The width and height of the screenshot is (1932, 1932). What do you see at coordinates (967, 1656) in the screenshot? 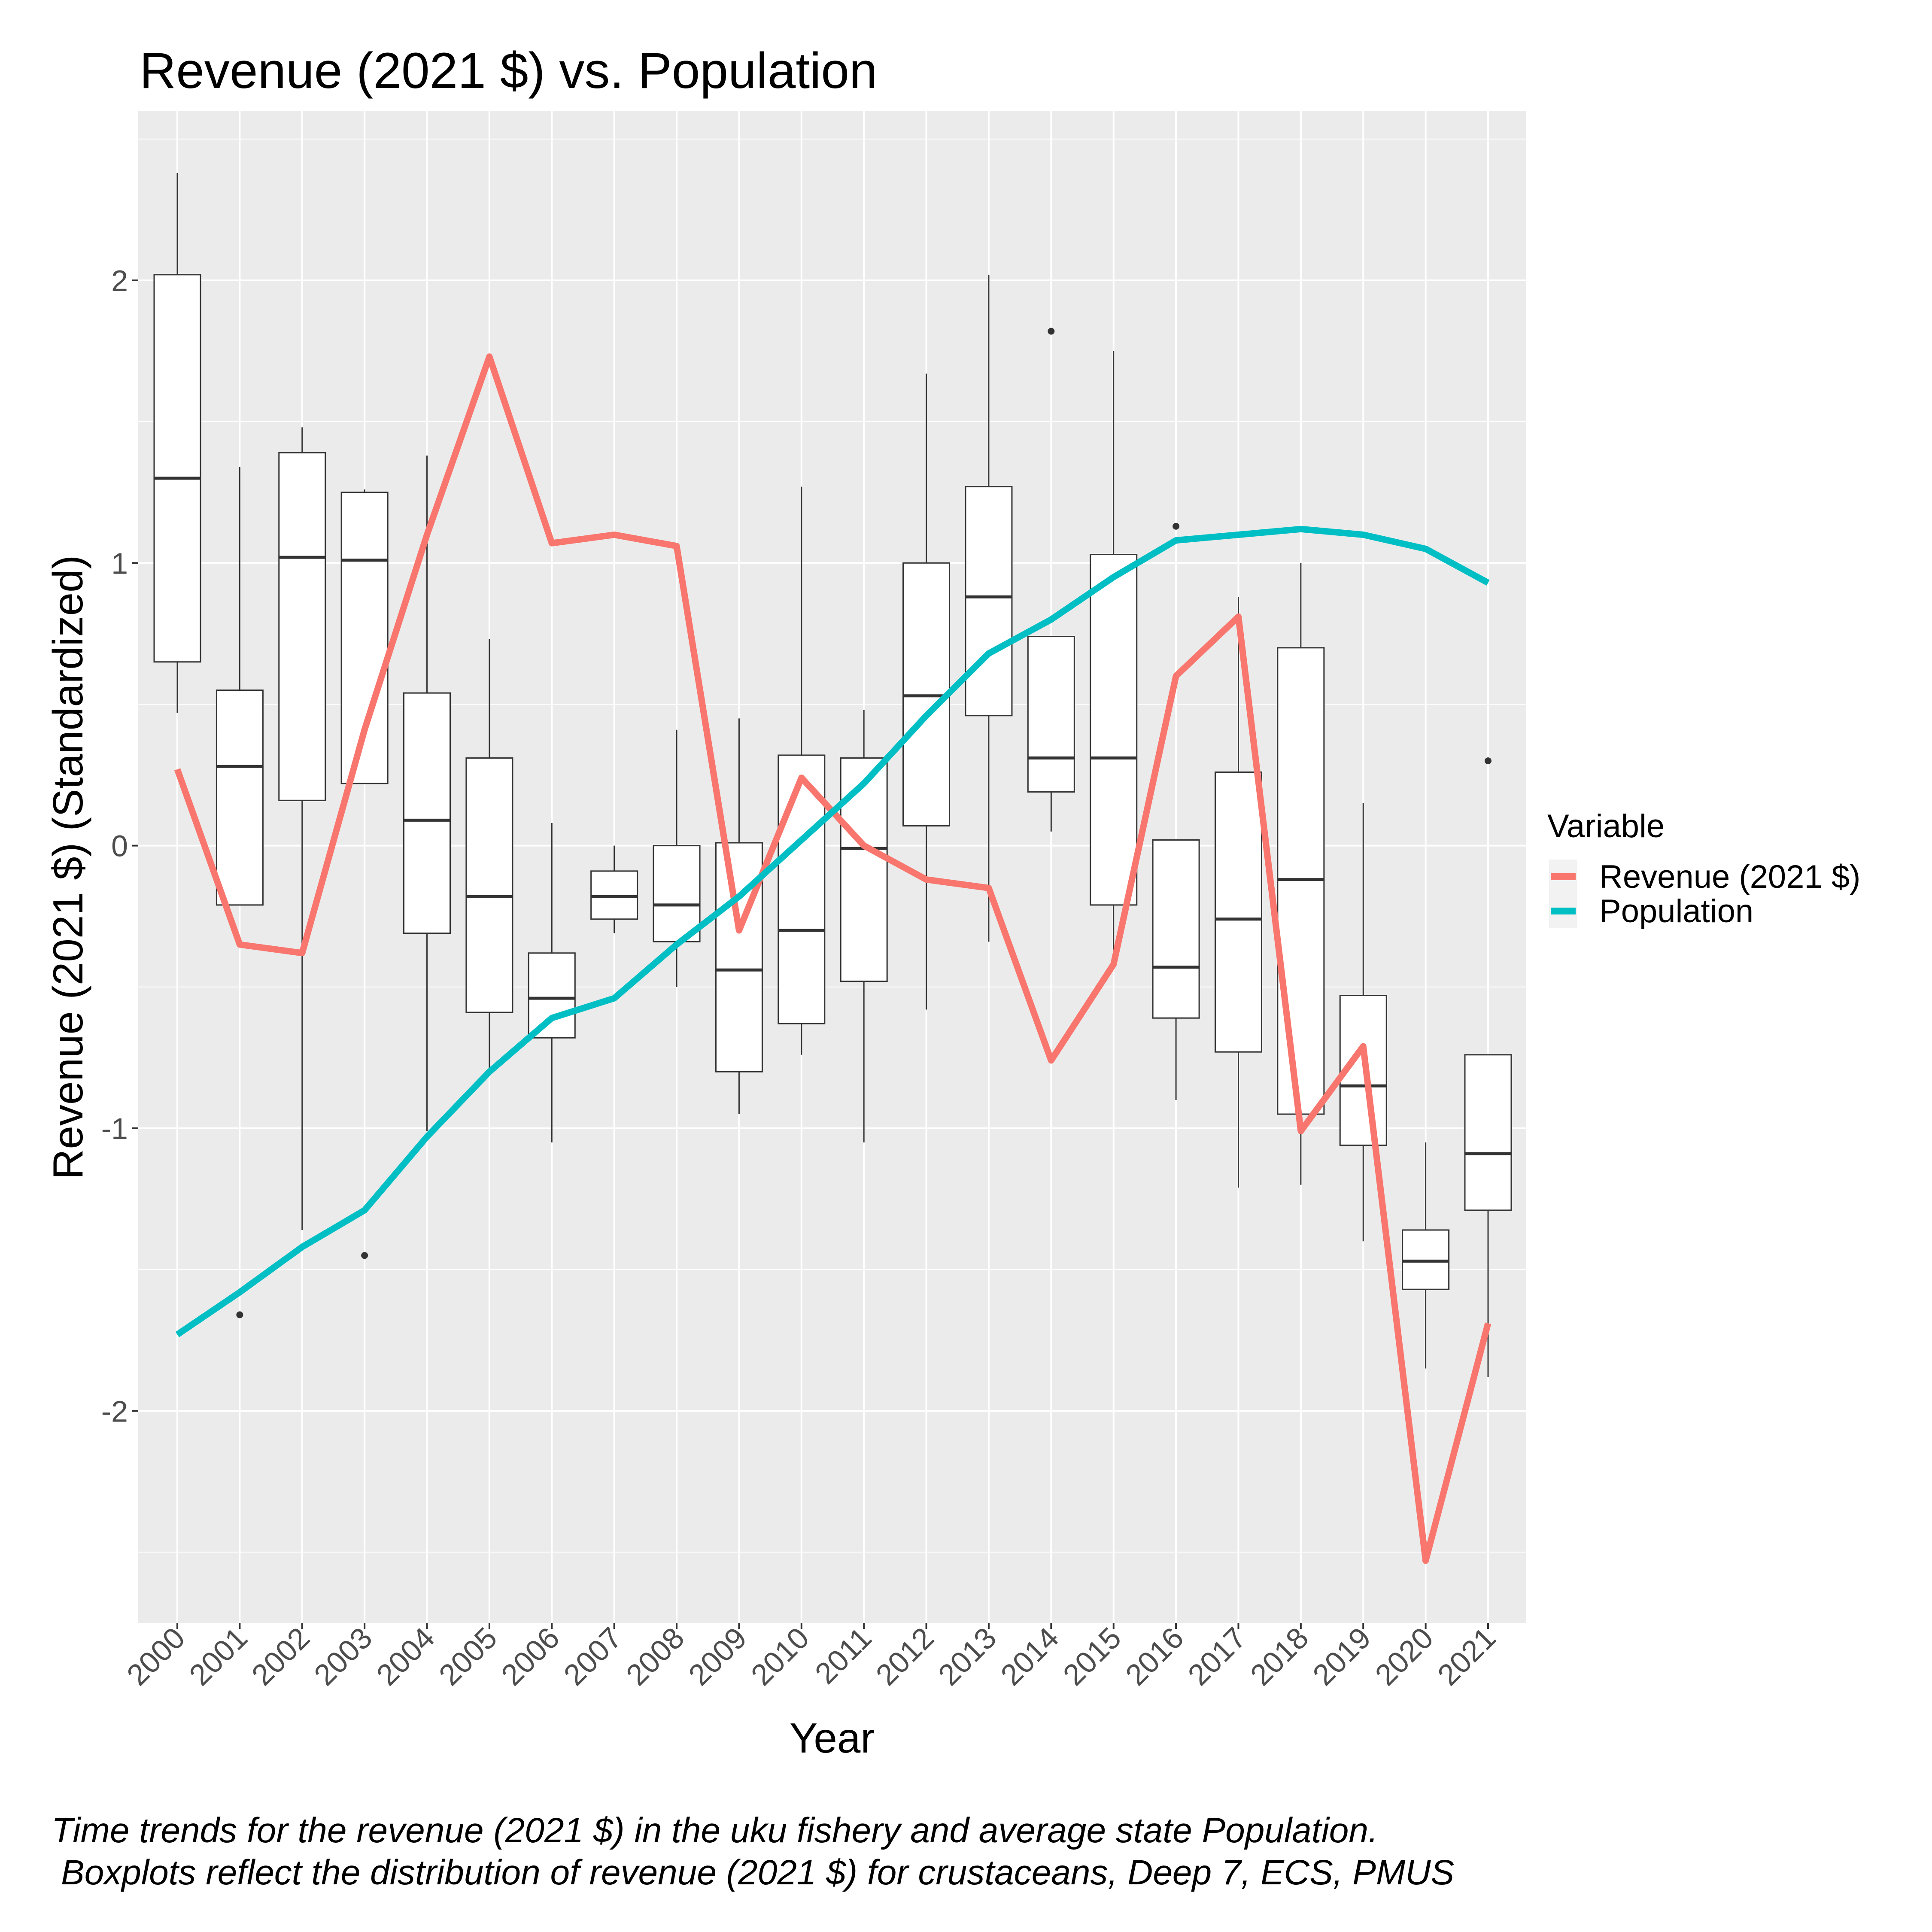
I see `x-tick-label: 2013` at bounding box center [967, 1656].